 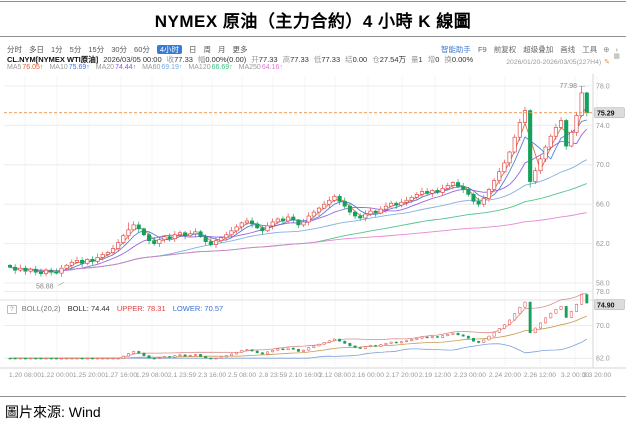 What do you see at coordinates (199, 67) in the screenshot?
I see `ma-label-MA120: MA120` at bounding box center [199, 67].